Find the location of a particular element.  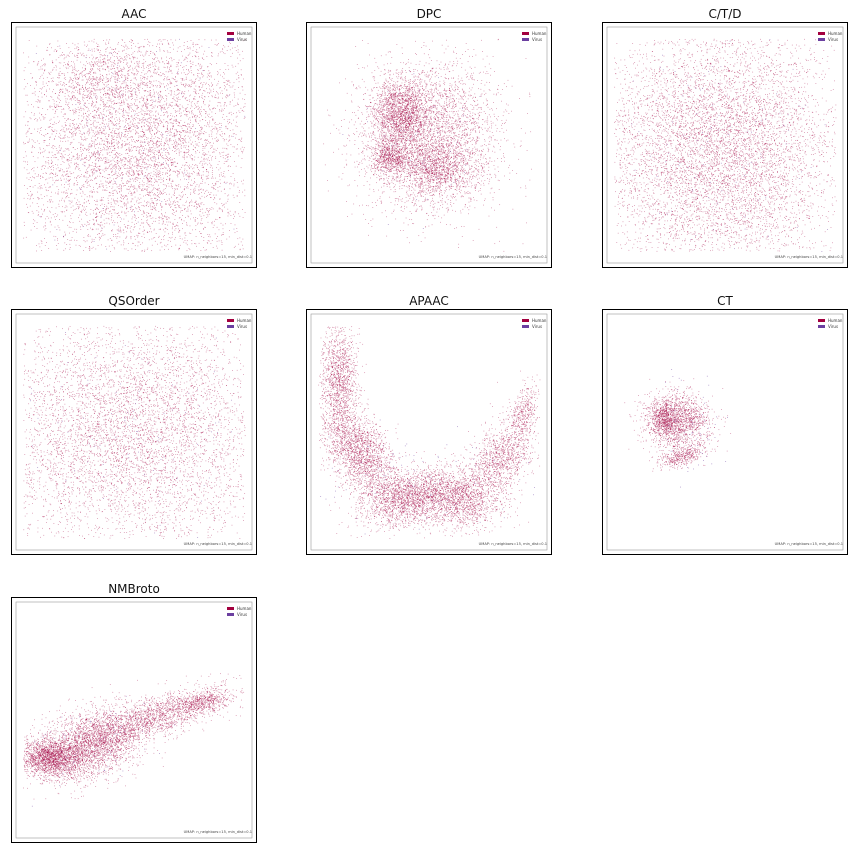

panel-title: DPC is located at coordinates (429, 14).